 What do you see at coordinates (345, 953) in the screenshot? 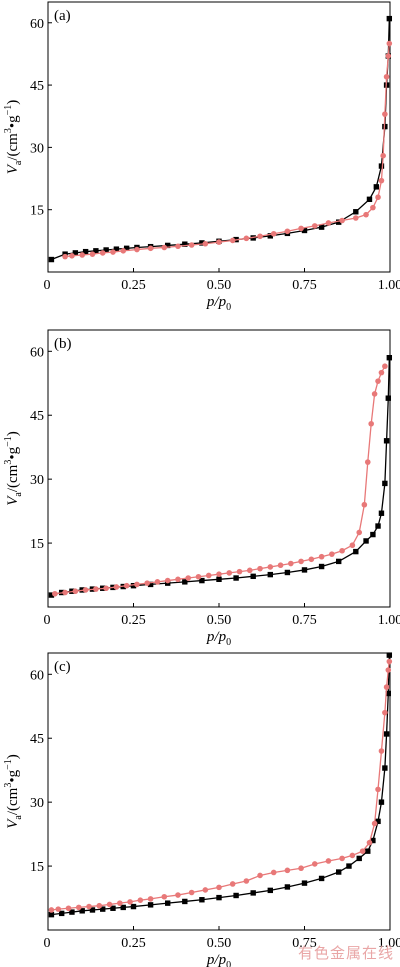
I see `watermark-text: 有色金属在线` at bounding box center [345, 953].